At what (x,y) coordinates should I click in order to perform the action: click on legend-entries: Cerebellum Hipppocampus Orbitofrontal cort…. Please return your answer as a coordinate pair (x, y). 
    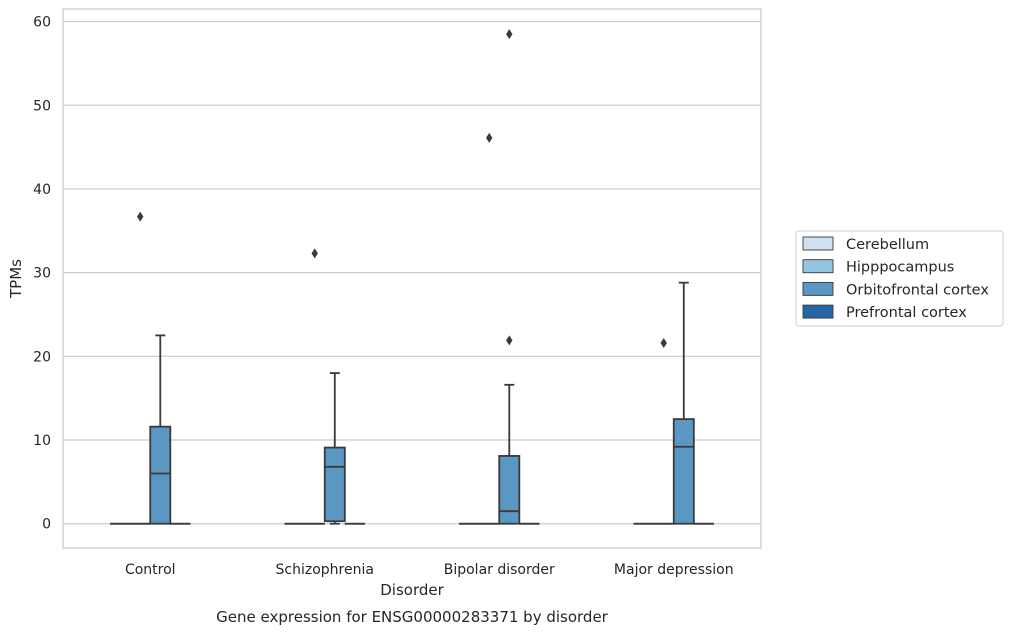
    Looking at the image, I should click on (895, 278).